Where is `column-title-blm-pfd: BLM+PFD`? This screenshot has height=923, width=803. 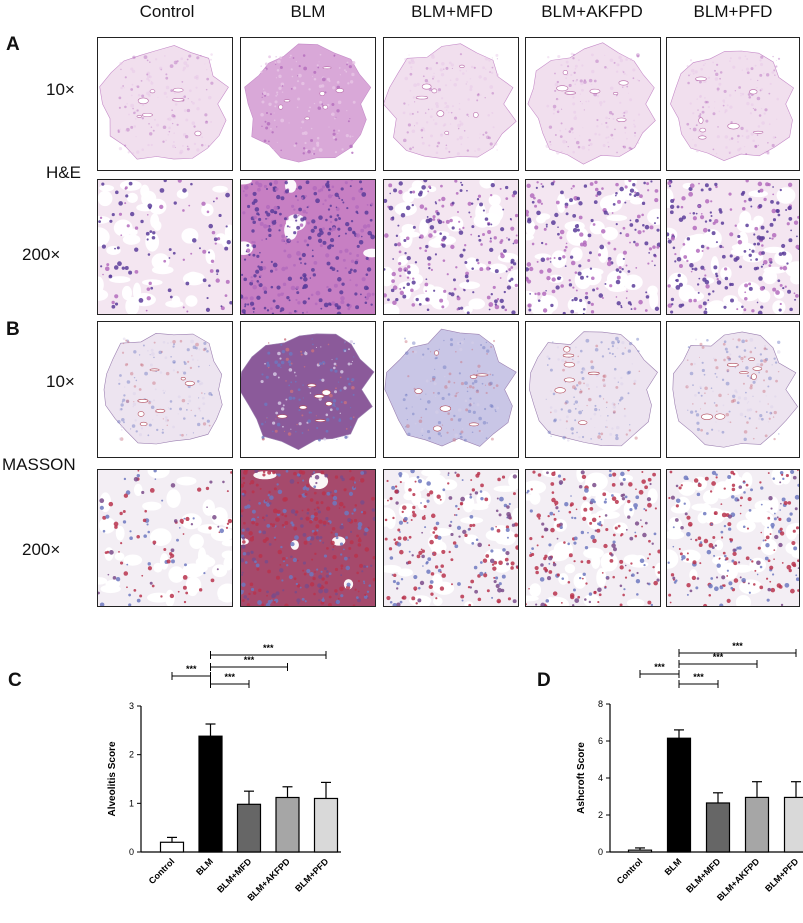 column-title-blm-pfd: BLM+PFD is located at coordinates (733, 12).